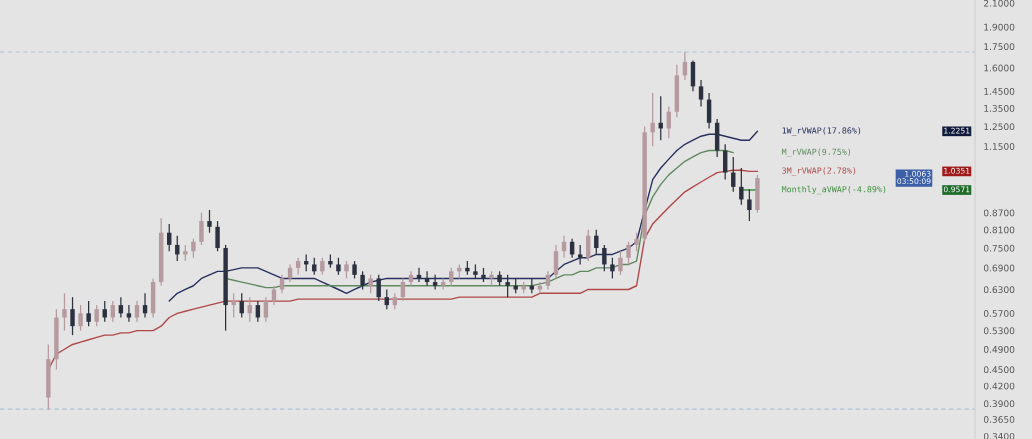 This screenshot has width=1032, height=439. What do you see at coordinates (999, 213) in the screenshot?
I see `y-tick-label: 0.8700` at bounding box center [999, 213].